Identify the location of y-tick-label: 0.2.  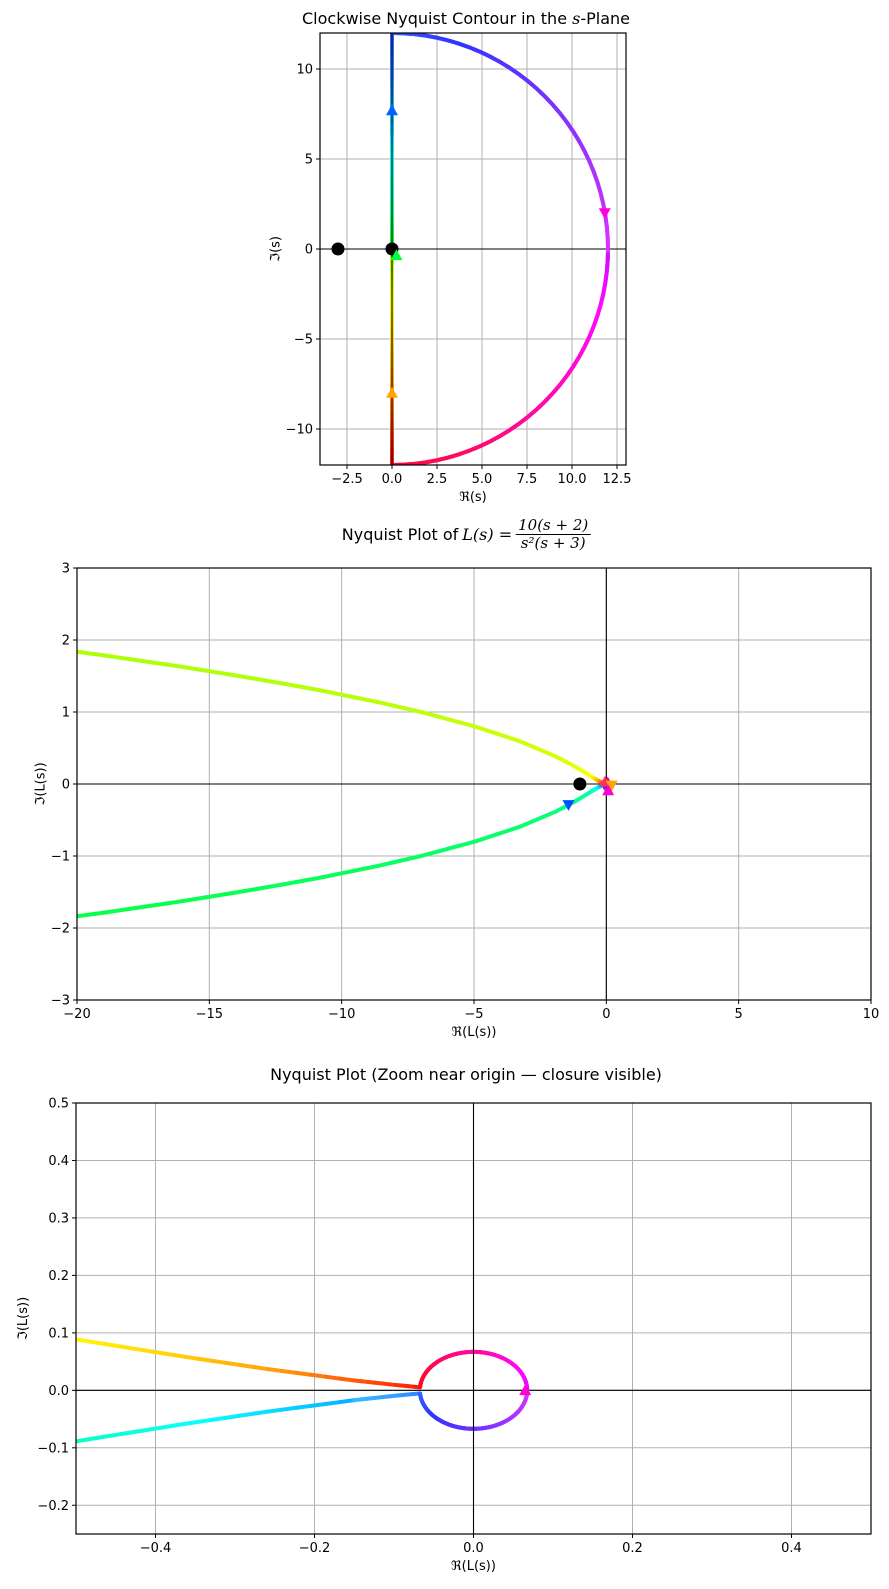
(58, 1276).